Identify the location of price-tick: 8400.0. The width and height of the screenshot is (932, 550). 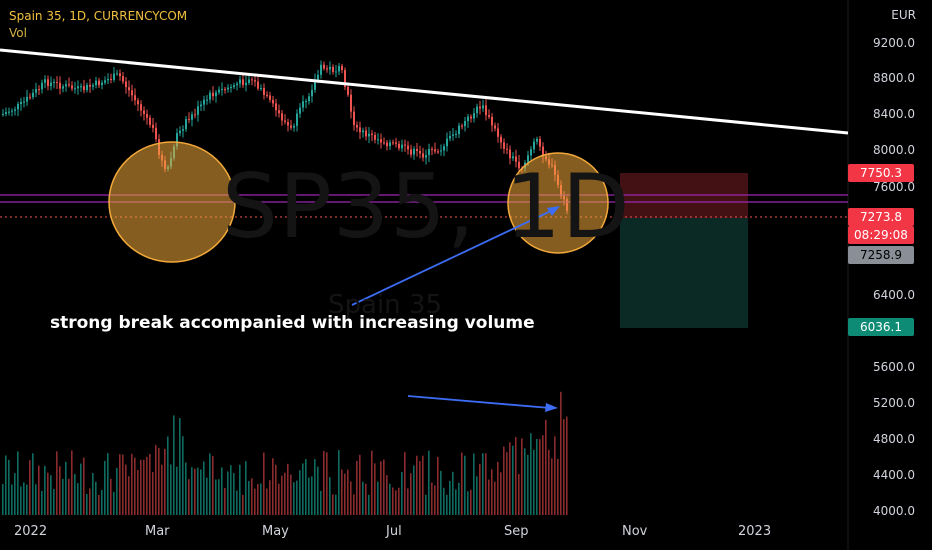
(894, 114).